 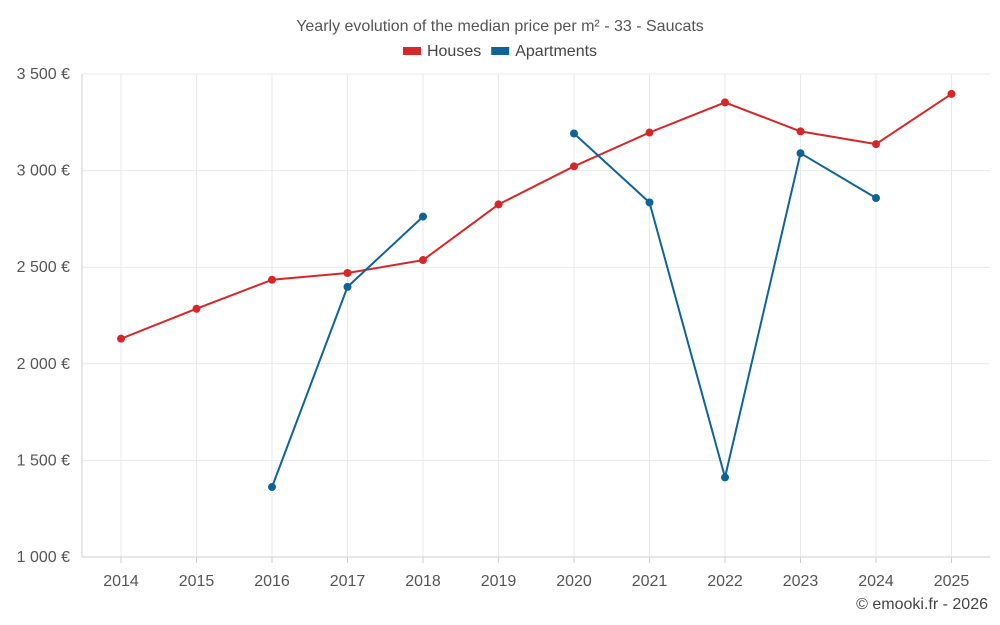 I want to click on x-tick-label: 2024, so click(x=876, y=581).